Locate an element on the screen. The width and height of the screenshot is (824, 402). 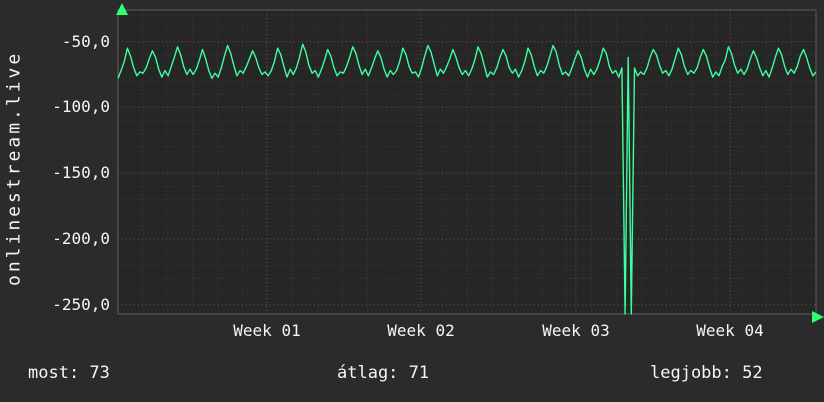
x-tick-label-week04: Week 04 is located at coordinates (730, 330).